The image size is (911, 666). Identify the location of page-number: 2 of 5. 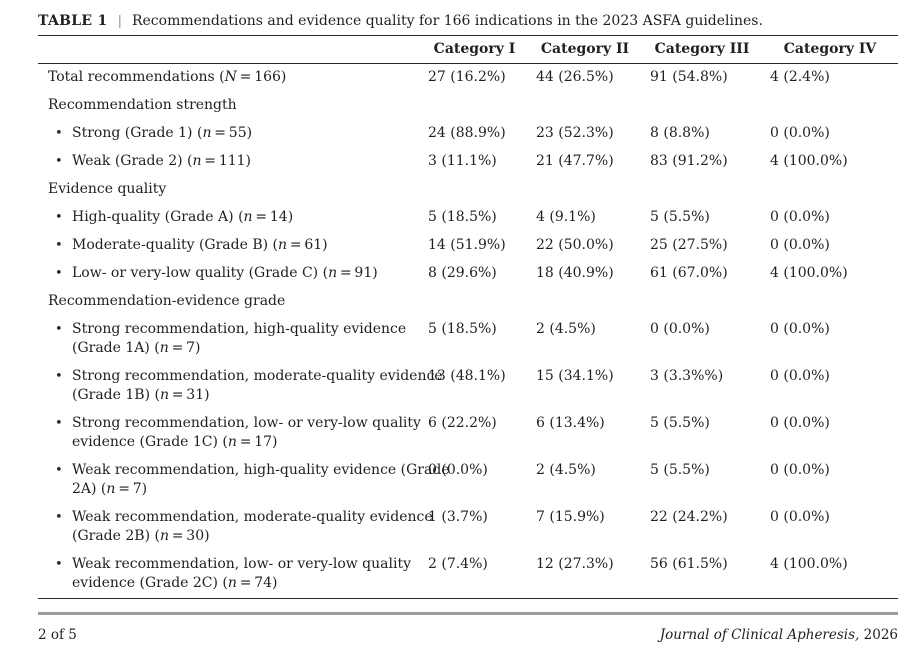
(57, 635).